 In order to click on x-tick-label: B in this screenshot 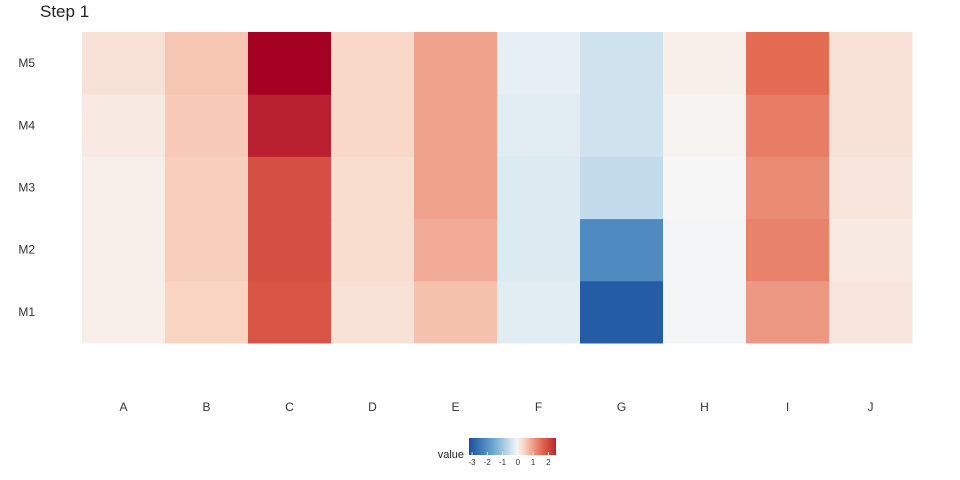, I will do `click(206, 407)`.